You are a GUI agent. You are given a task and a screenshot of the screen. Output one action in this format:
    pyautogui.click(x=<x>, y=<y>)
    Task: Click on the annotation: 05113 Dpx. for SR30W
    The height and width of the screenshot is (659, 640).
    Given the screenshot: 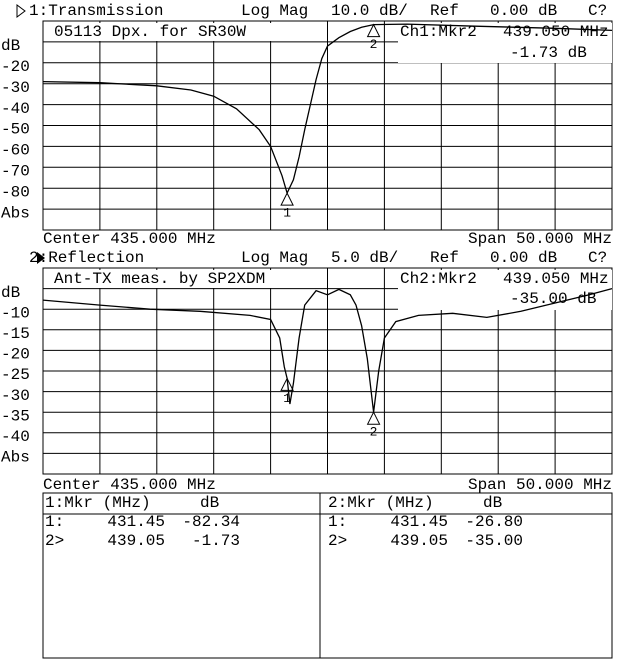 What is the action you would take?
    pyautogui.click(x=150, y=32)
    